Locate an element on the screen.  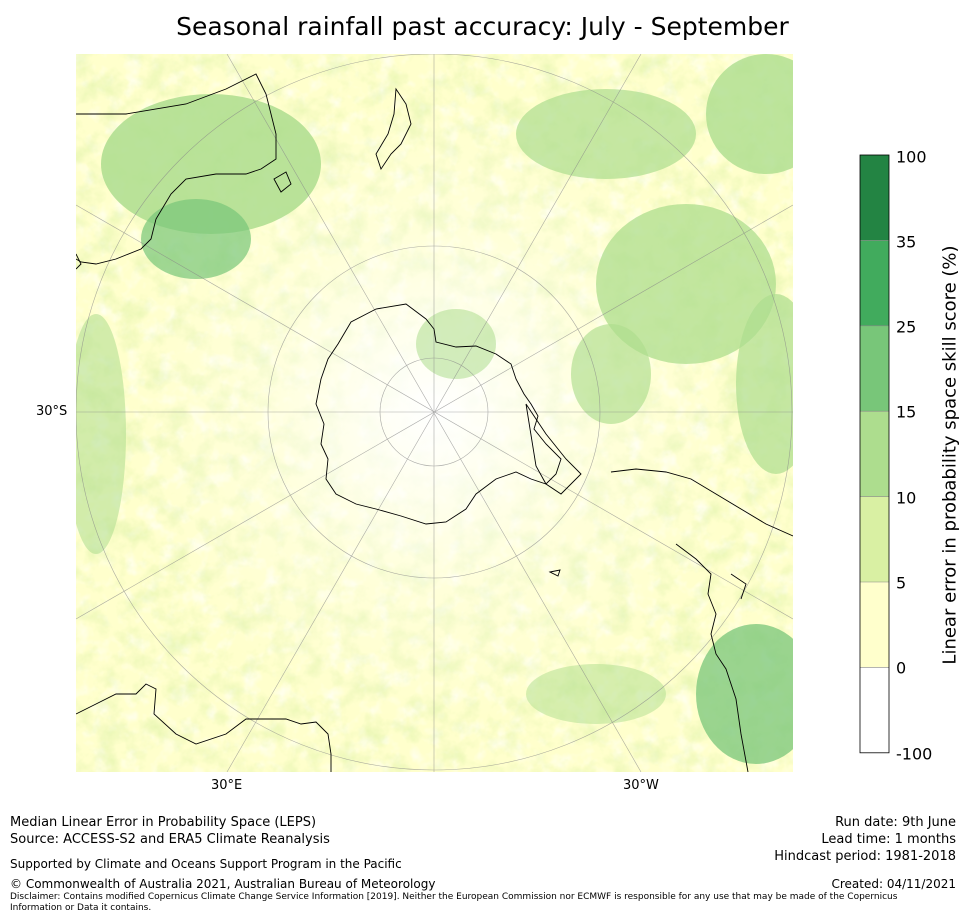
colorbar-tick: 35 is located at coordinates (906, 242).